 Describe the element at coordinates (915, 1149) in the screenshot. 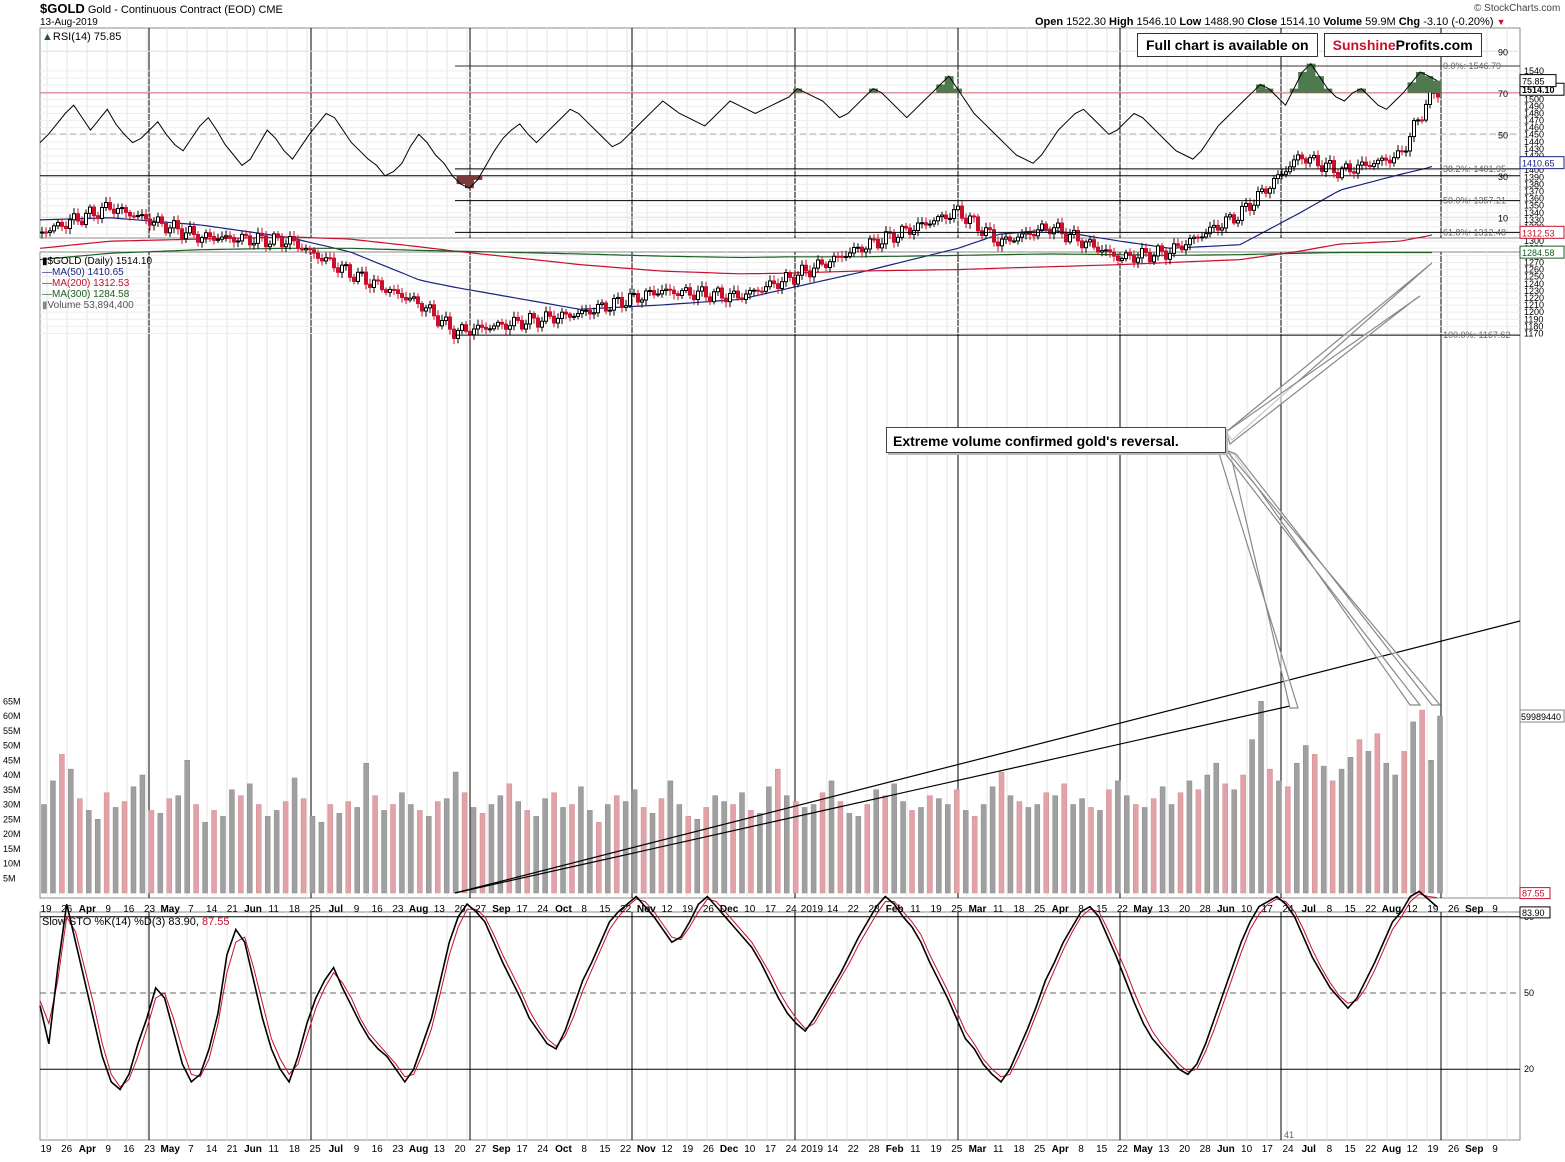

I see `time-axis-label: 11` at that location.